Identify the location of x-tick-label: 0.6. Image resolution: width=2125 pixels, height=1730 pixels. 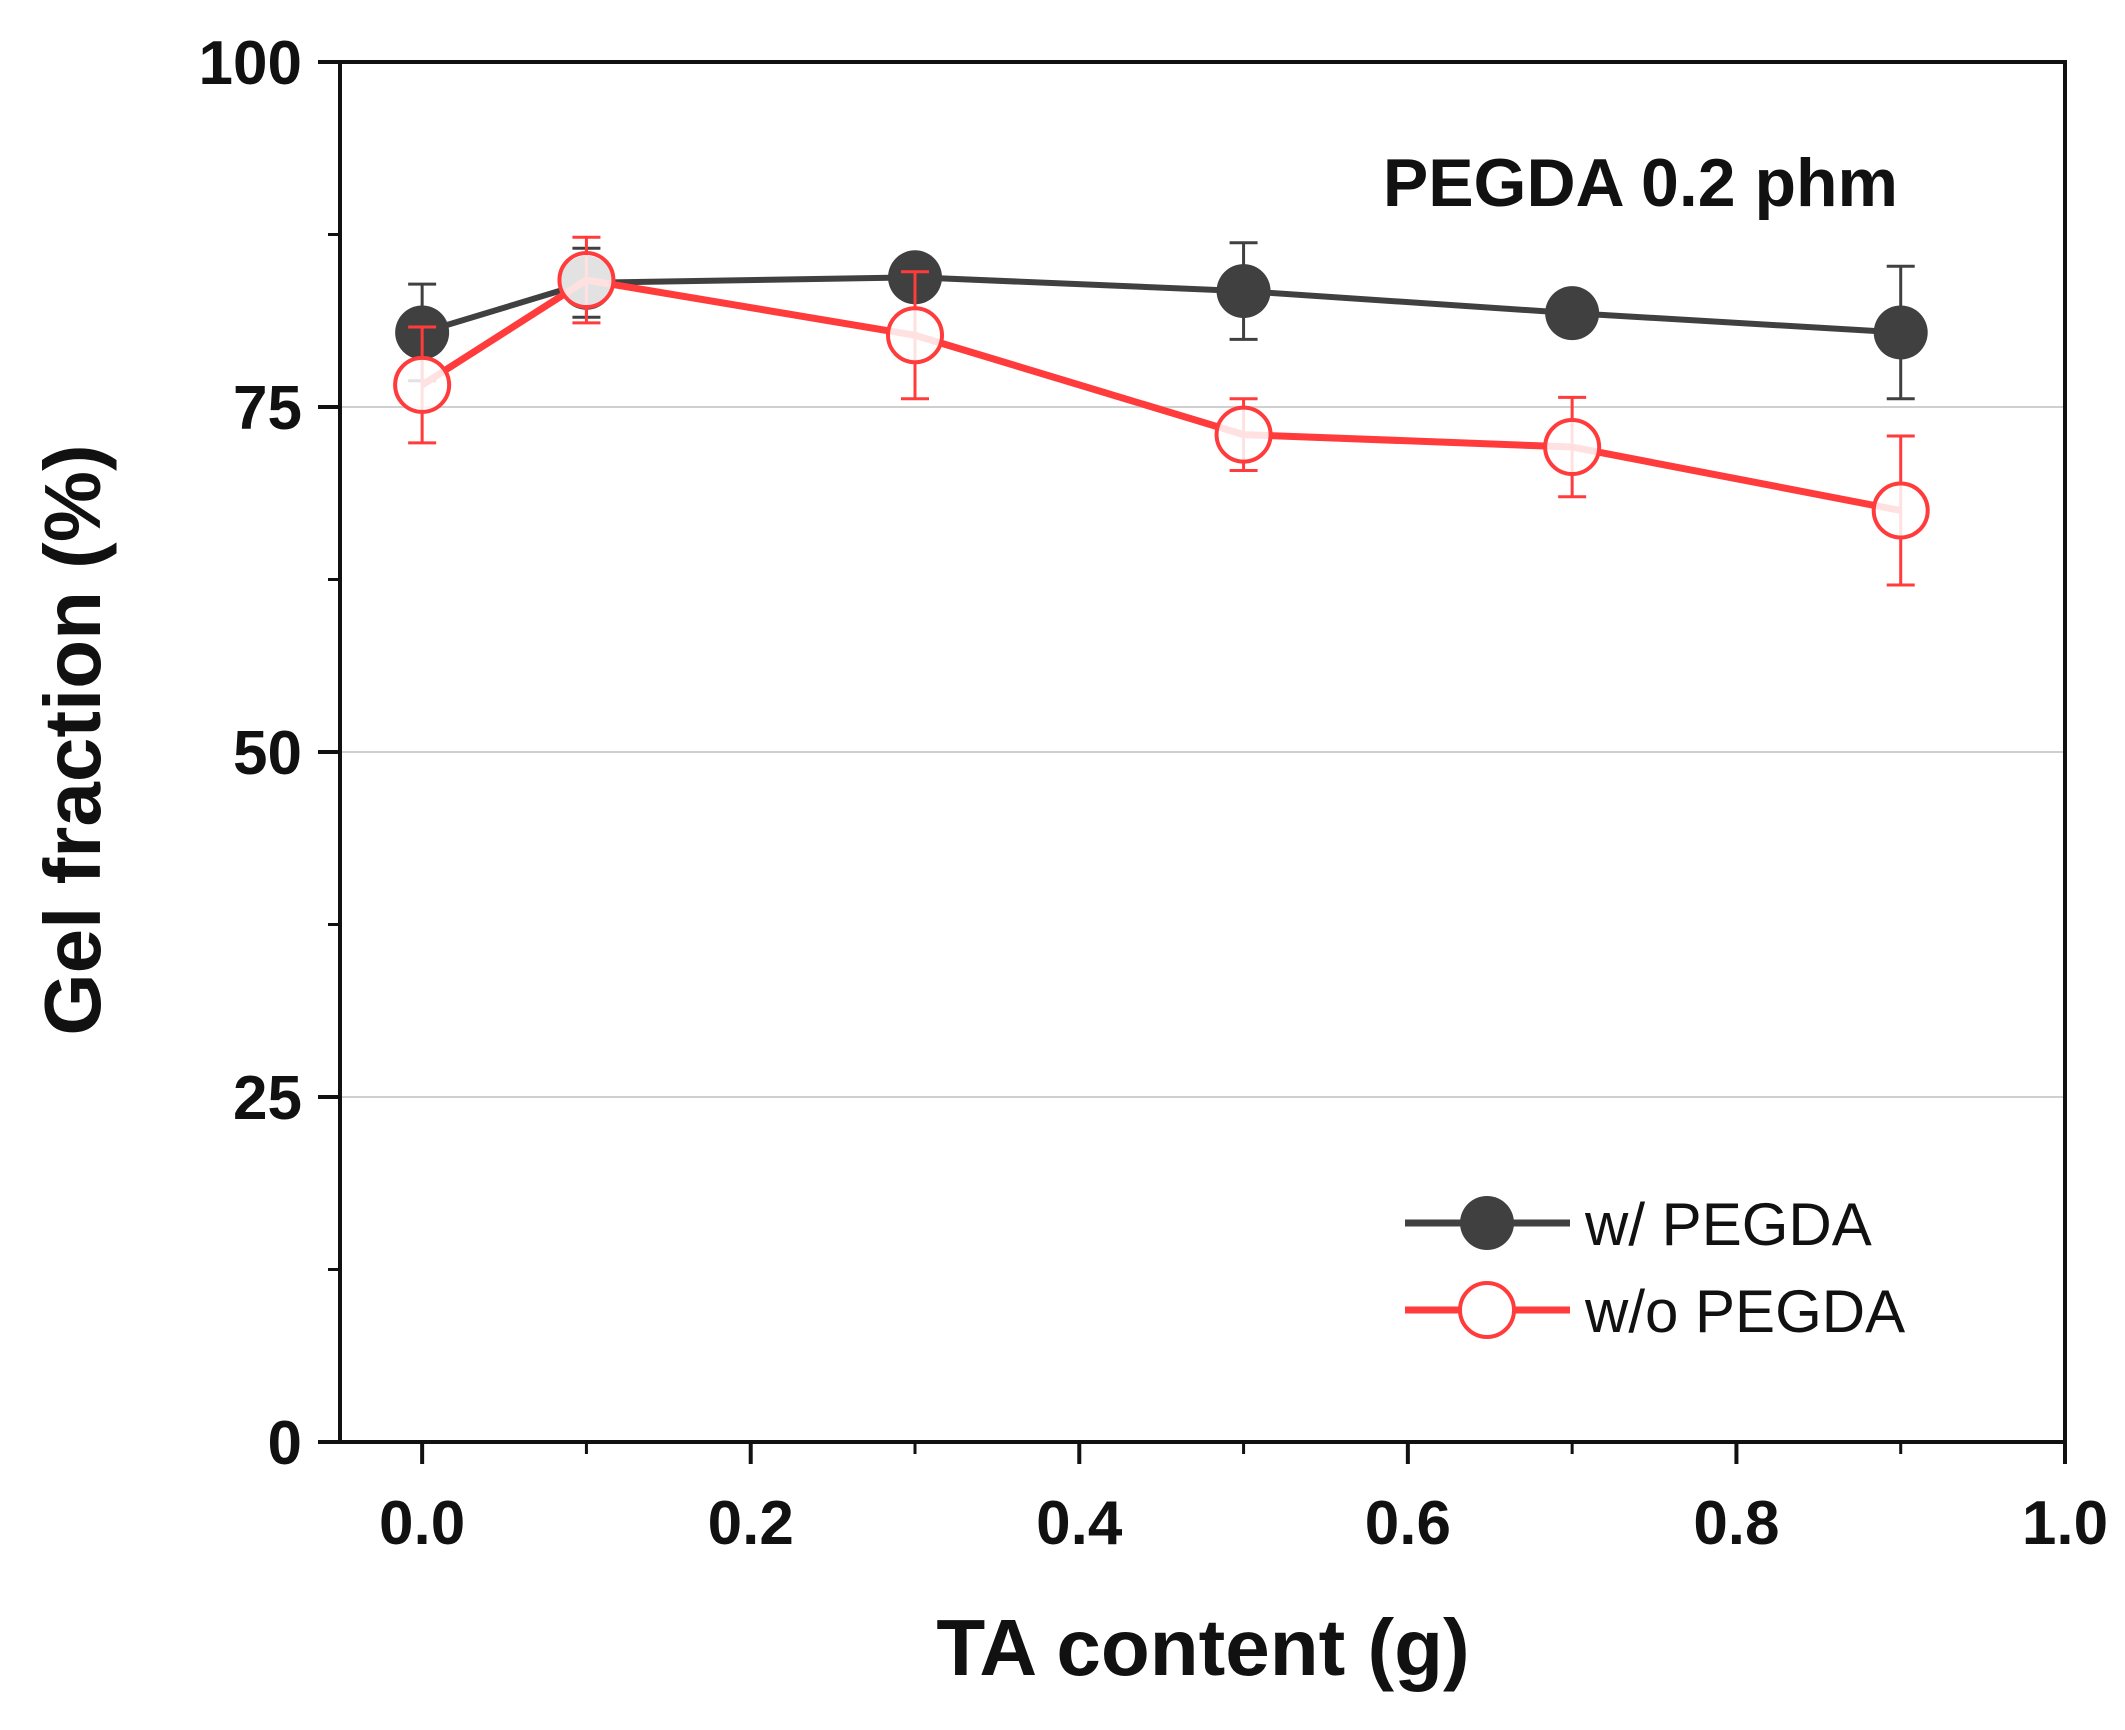
(1408, 1523).